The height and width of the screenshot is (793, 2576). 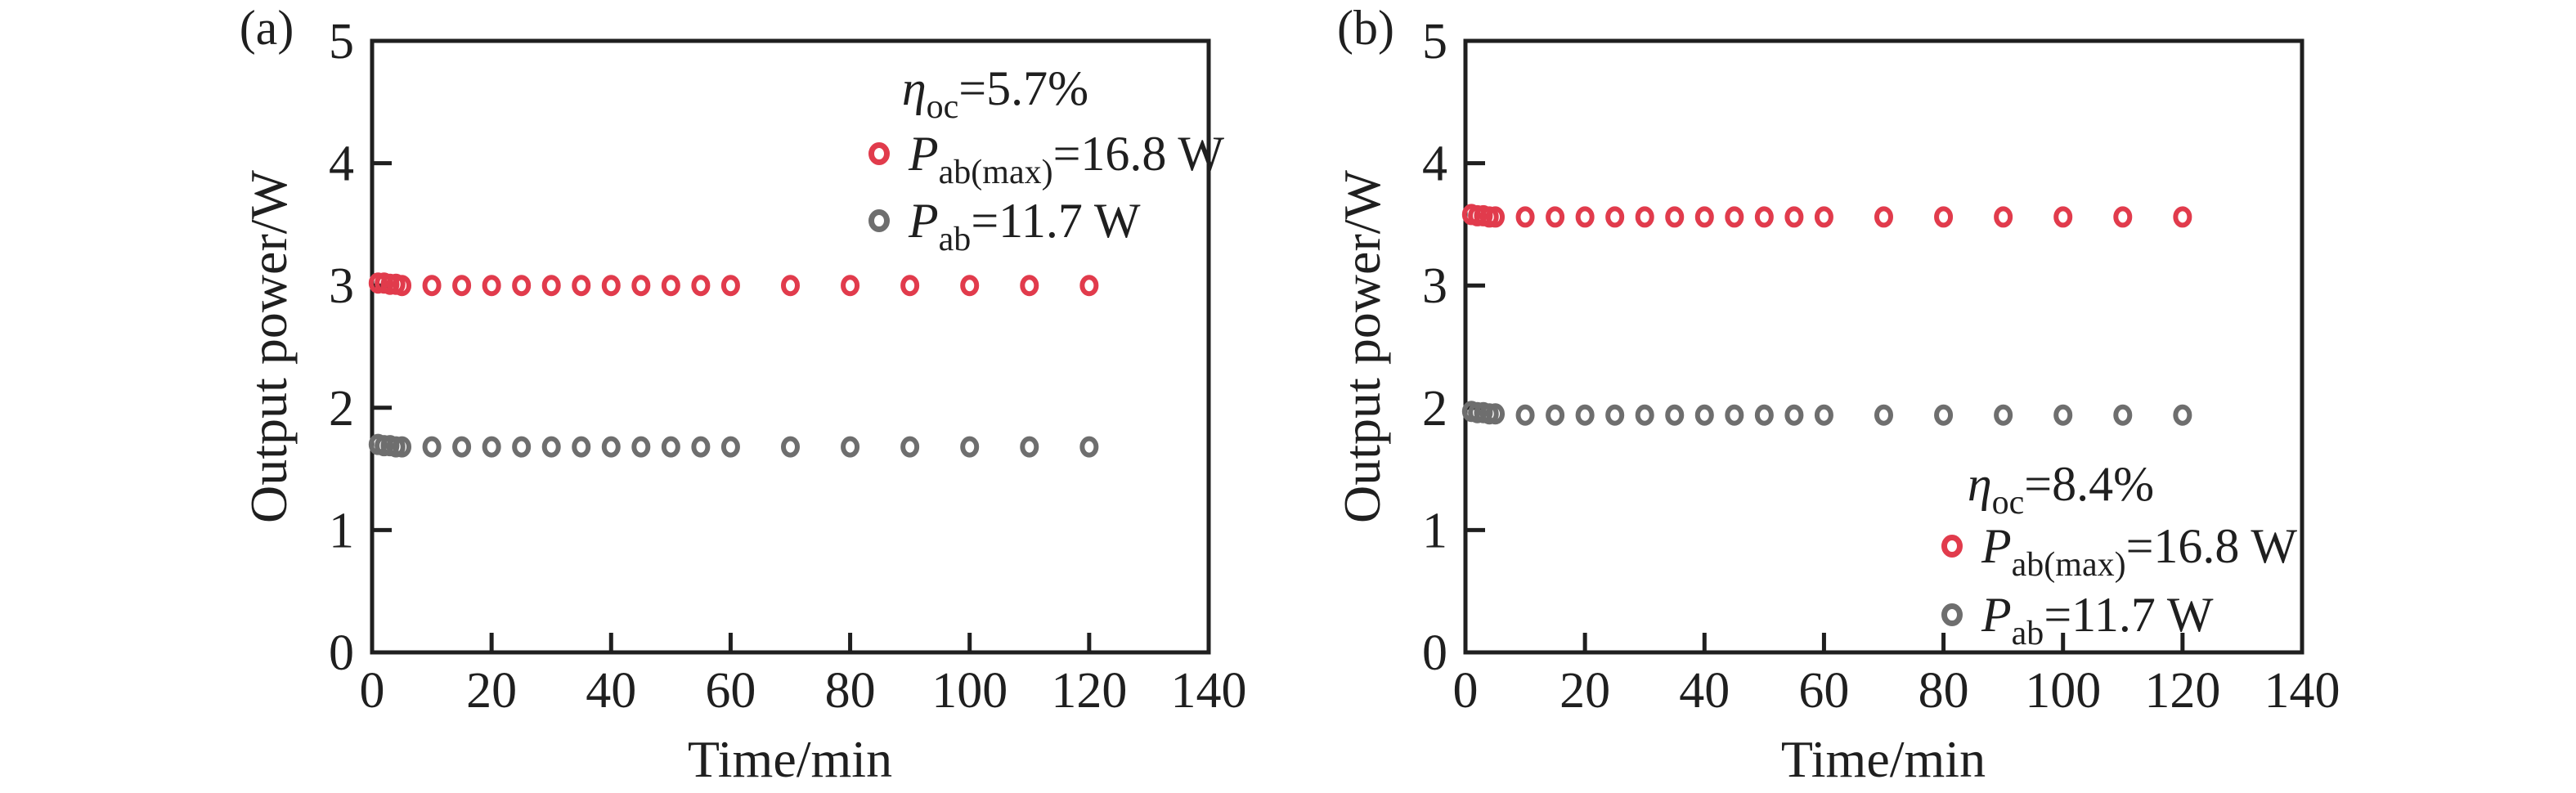 What do you see at coordinates (790, 759) in the screenshot?
I see `x-axis-title-a: Time/min` at bounding box center [790, 759].